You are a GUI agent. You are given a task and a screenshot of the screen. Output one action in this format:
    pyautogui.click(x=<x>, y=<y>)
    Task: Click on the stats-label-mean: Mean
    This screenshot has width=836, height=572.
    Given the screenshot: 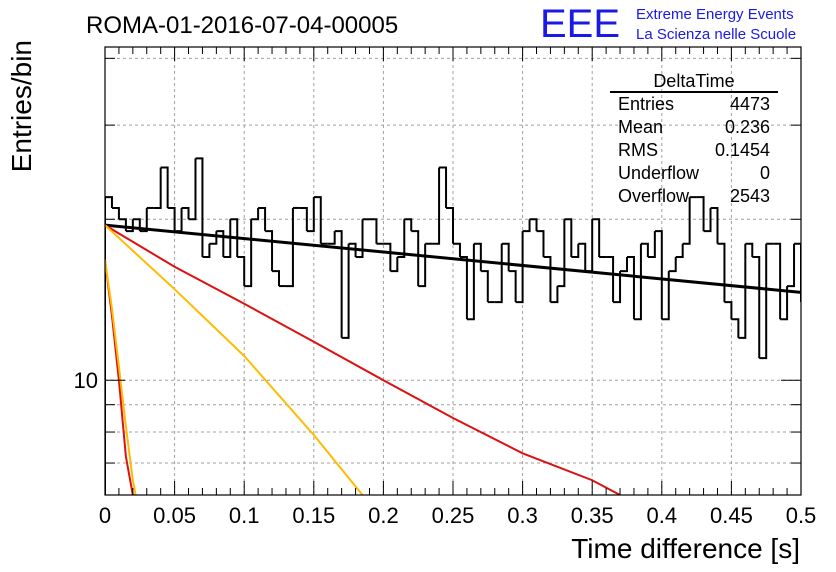 What is the action you would take?
    pyautogui.click(x=640, y=127)
    